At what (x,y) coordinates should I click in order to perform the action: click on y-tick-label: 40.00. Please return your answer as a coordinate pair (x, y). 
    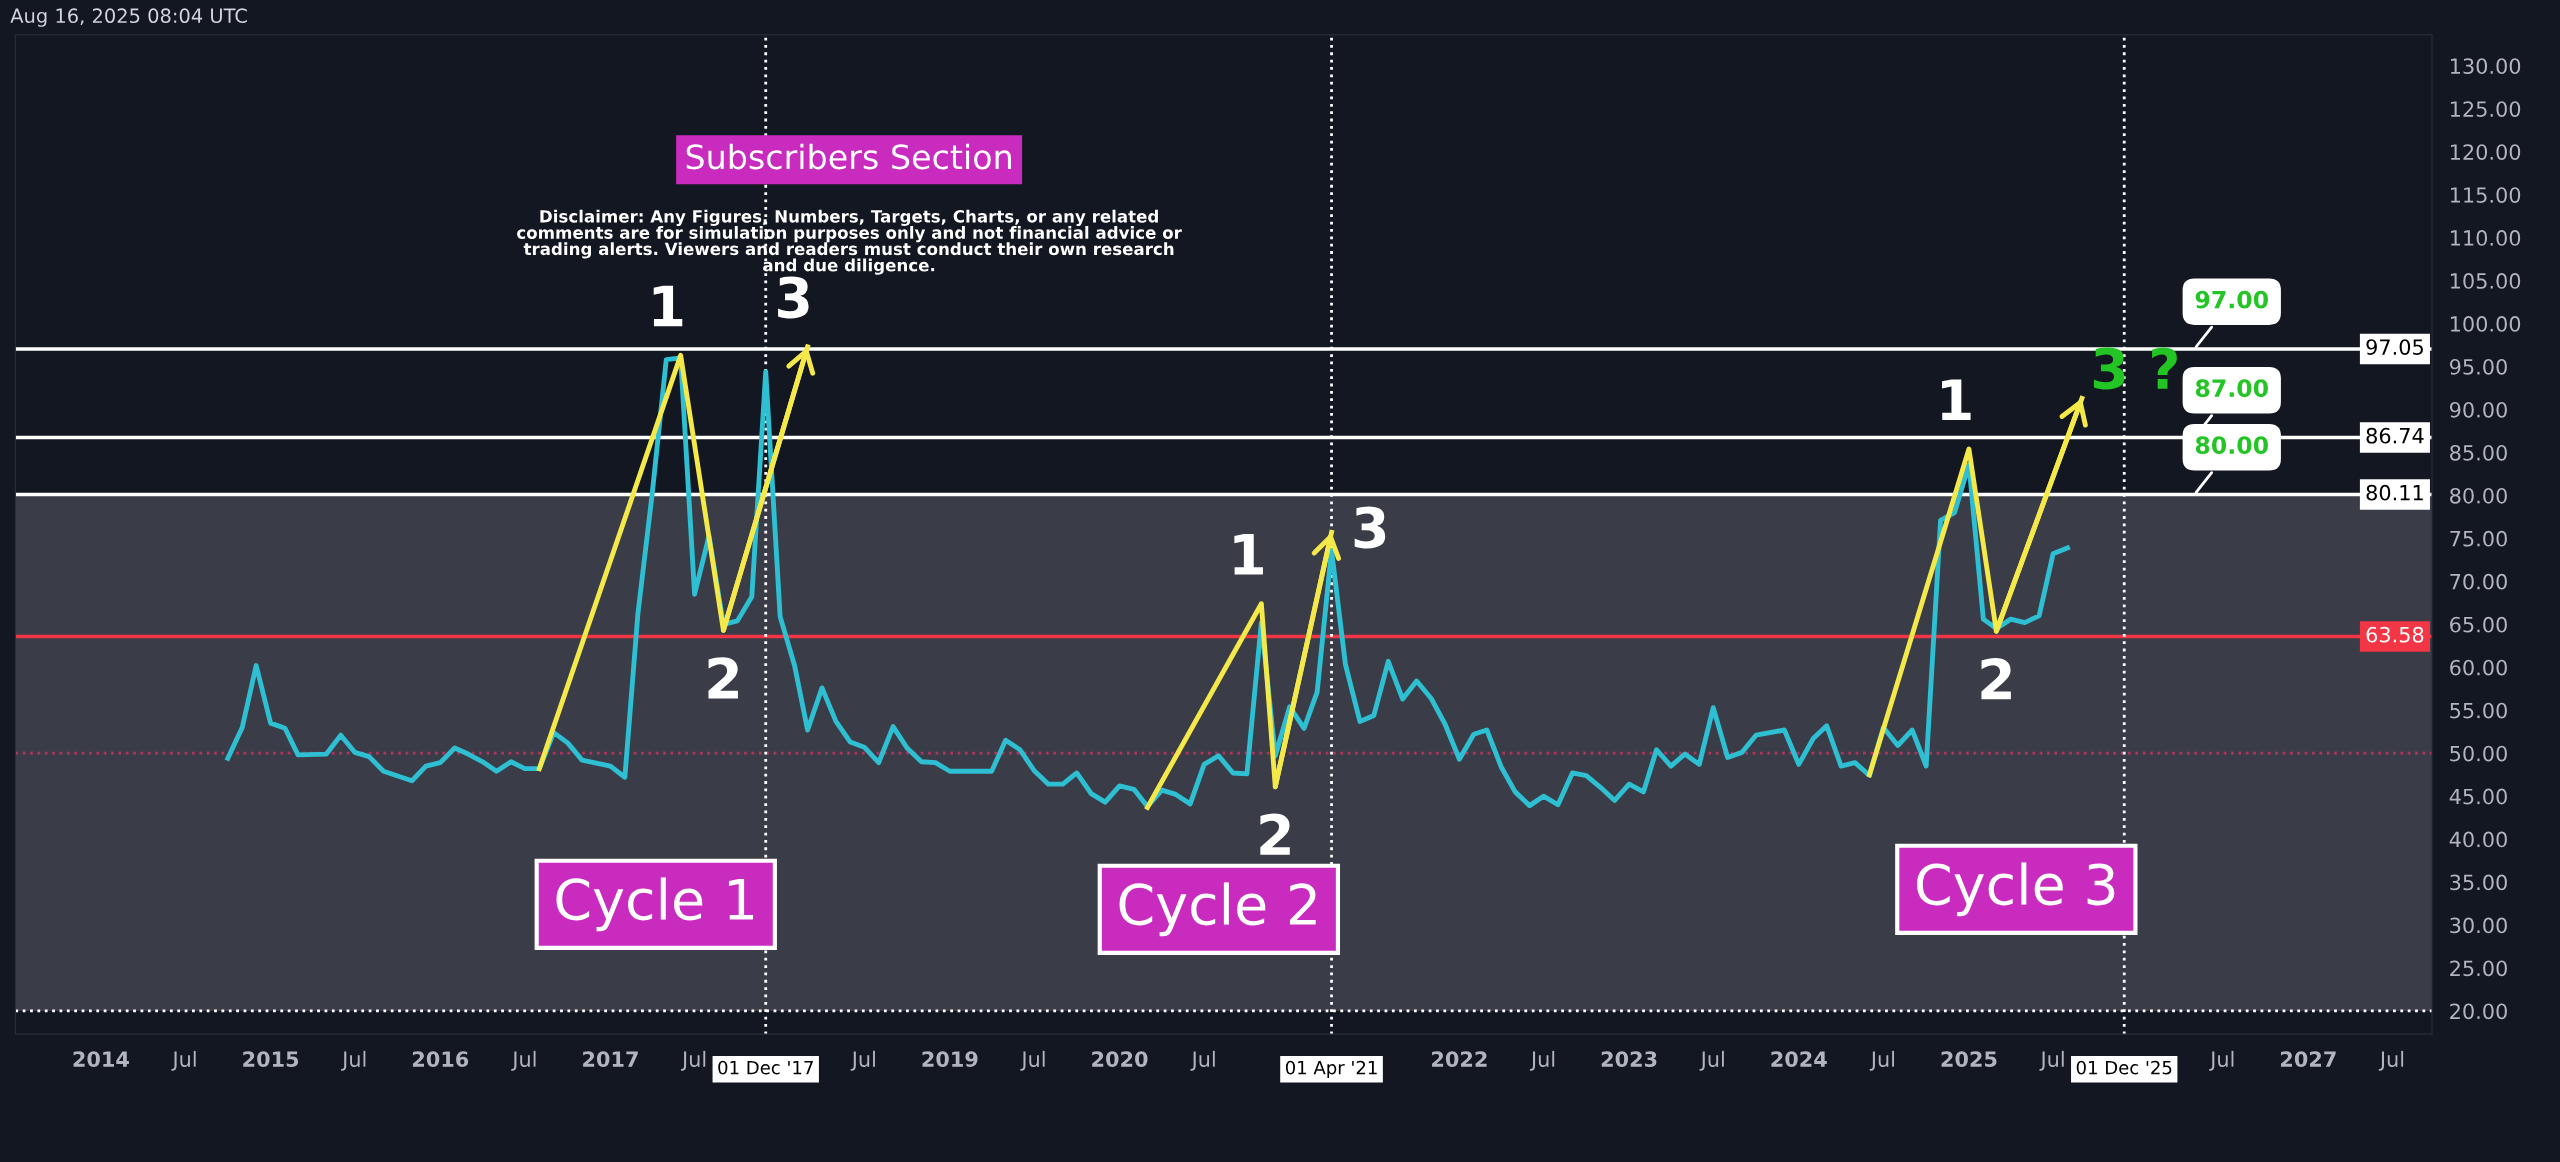
    Looking at the image, I should click on (2478, 839).